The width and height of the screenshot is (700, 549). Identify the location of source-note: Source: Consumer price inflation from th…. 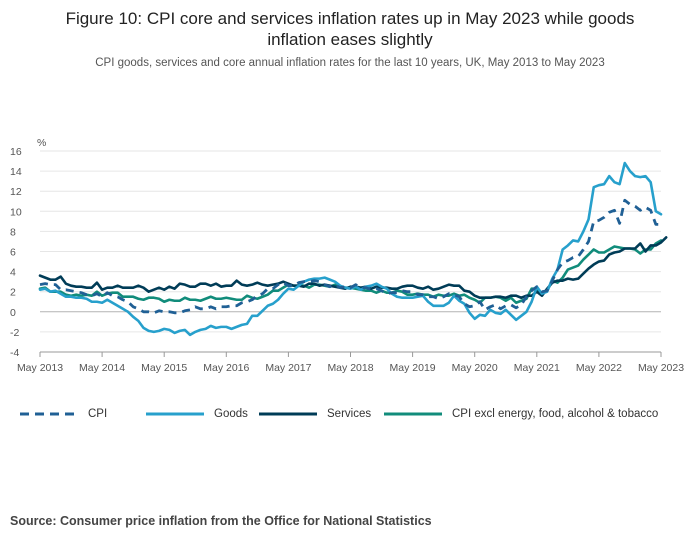
(221, 521).